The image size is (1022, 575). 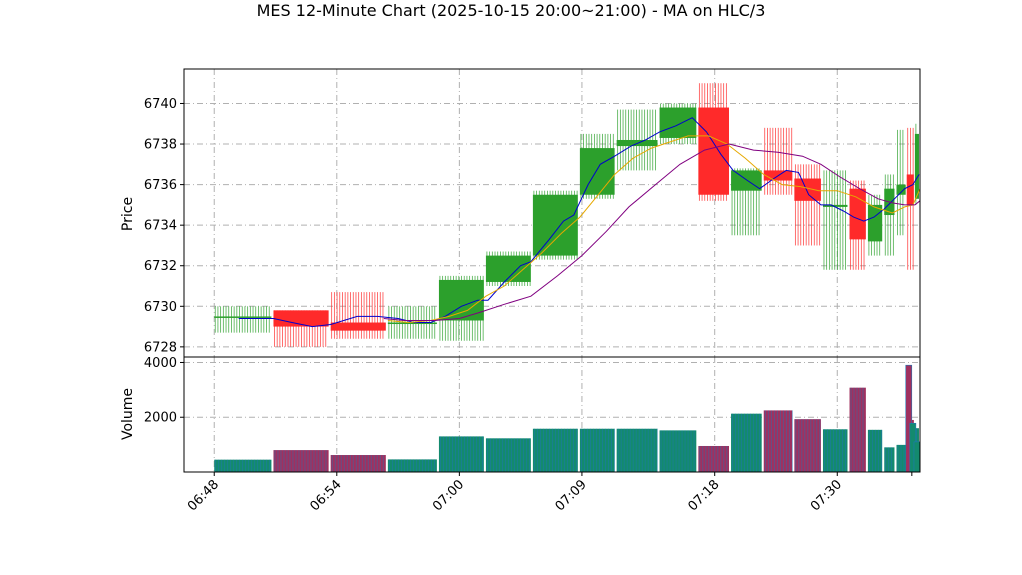 What do you see at coordinates (160, 307) in the screenshot?
I see `price-tick-label: 6730` at bounding box center [160, 307].